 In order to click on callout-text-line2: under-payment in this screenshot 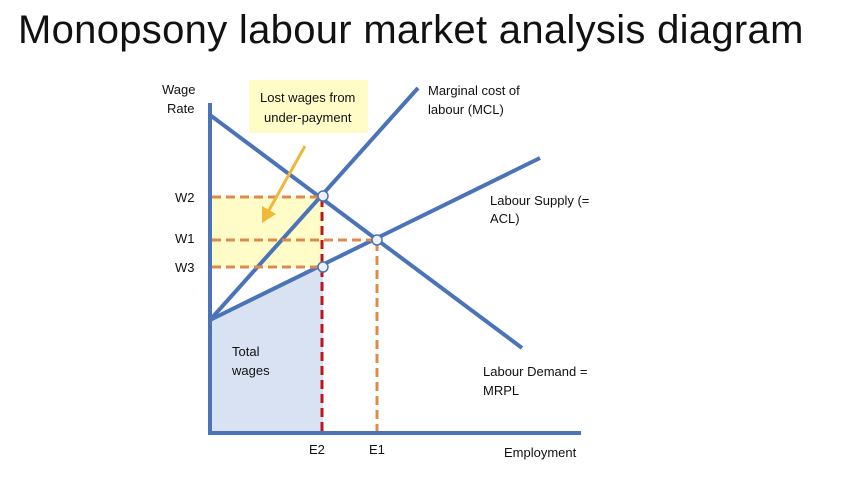, I will do `click(308, 117)`.